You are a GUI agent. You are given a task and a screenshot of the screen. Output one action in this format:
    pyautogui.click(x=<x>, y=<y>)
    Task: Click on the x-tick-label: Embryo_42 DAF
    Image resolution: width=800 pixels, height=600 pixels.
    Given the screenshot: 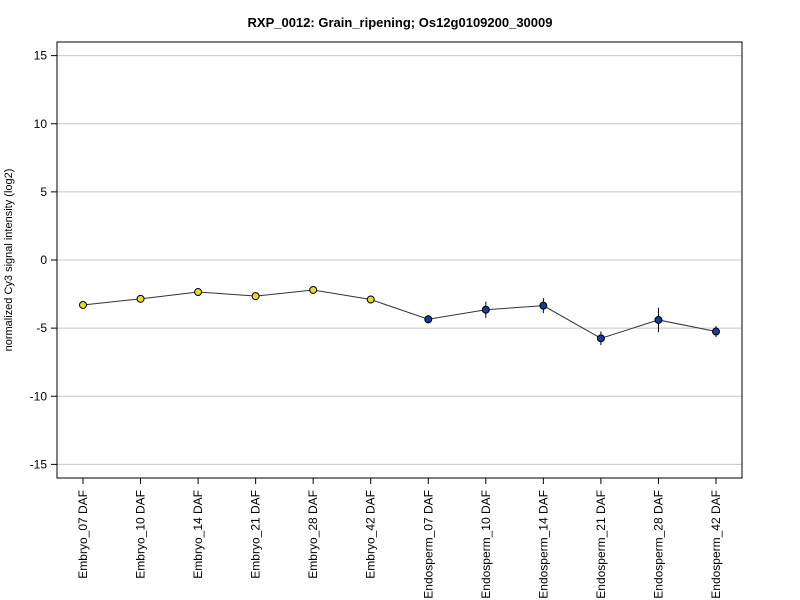 What is the action you would take?
    pyautogui.click(x=371, y=534)
    